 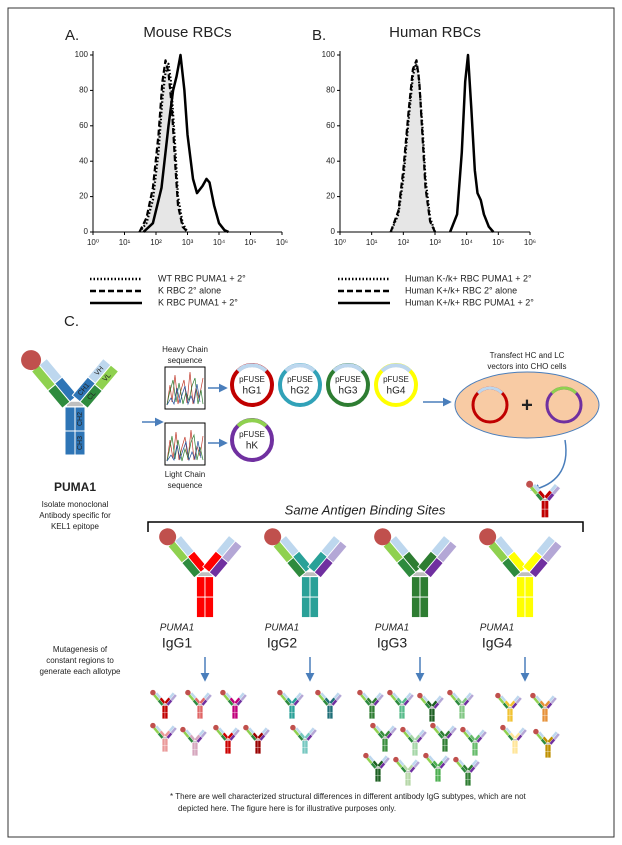 What do you see at coordinates (185, 444) in the screenshot?
I see `light-sequence` at bounding box center [185, 444].